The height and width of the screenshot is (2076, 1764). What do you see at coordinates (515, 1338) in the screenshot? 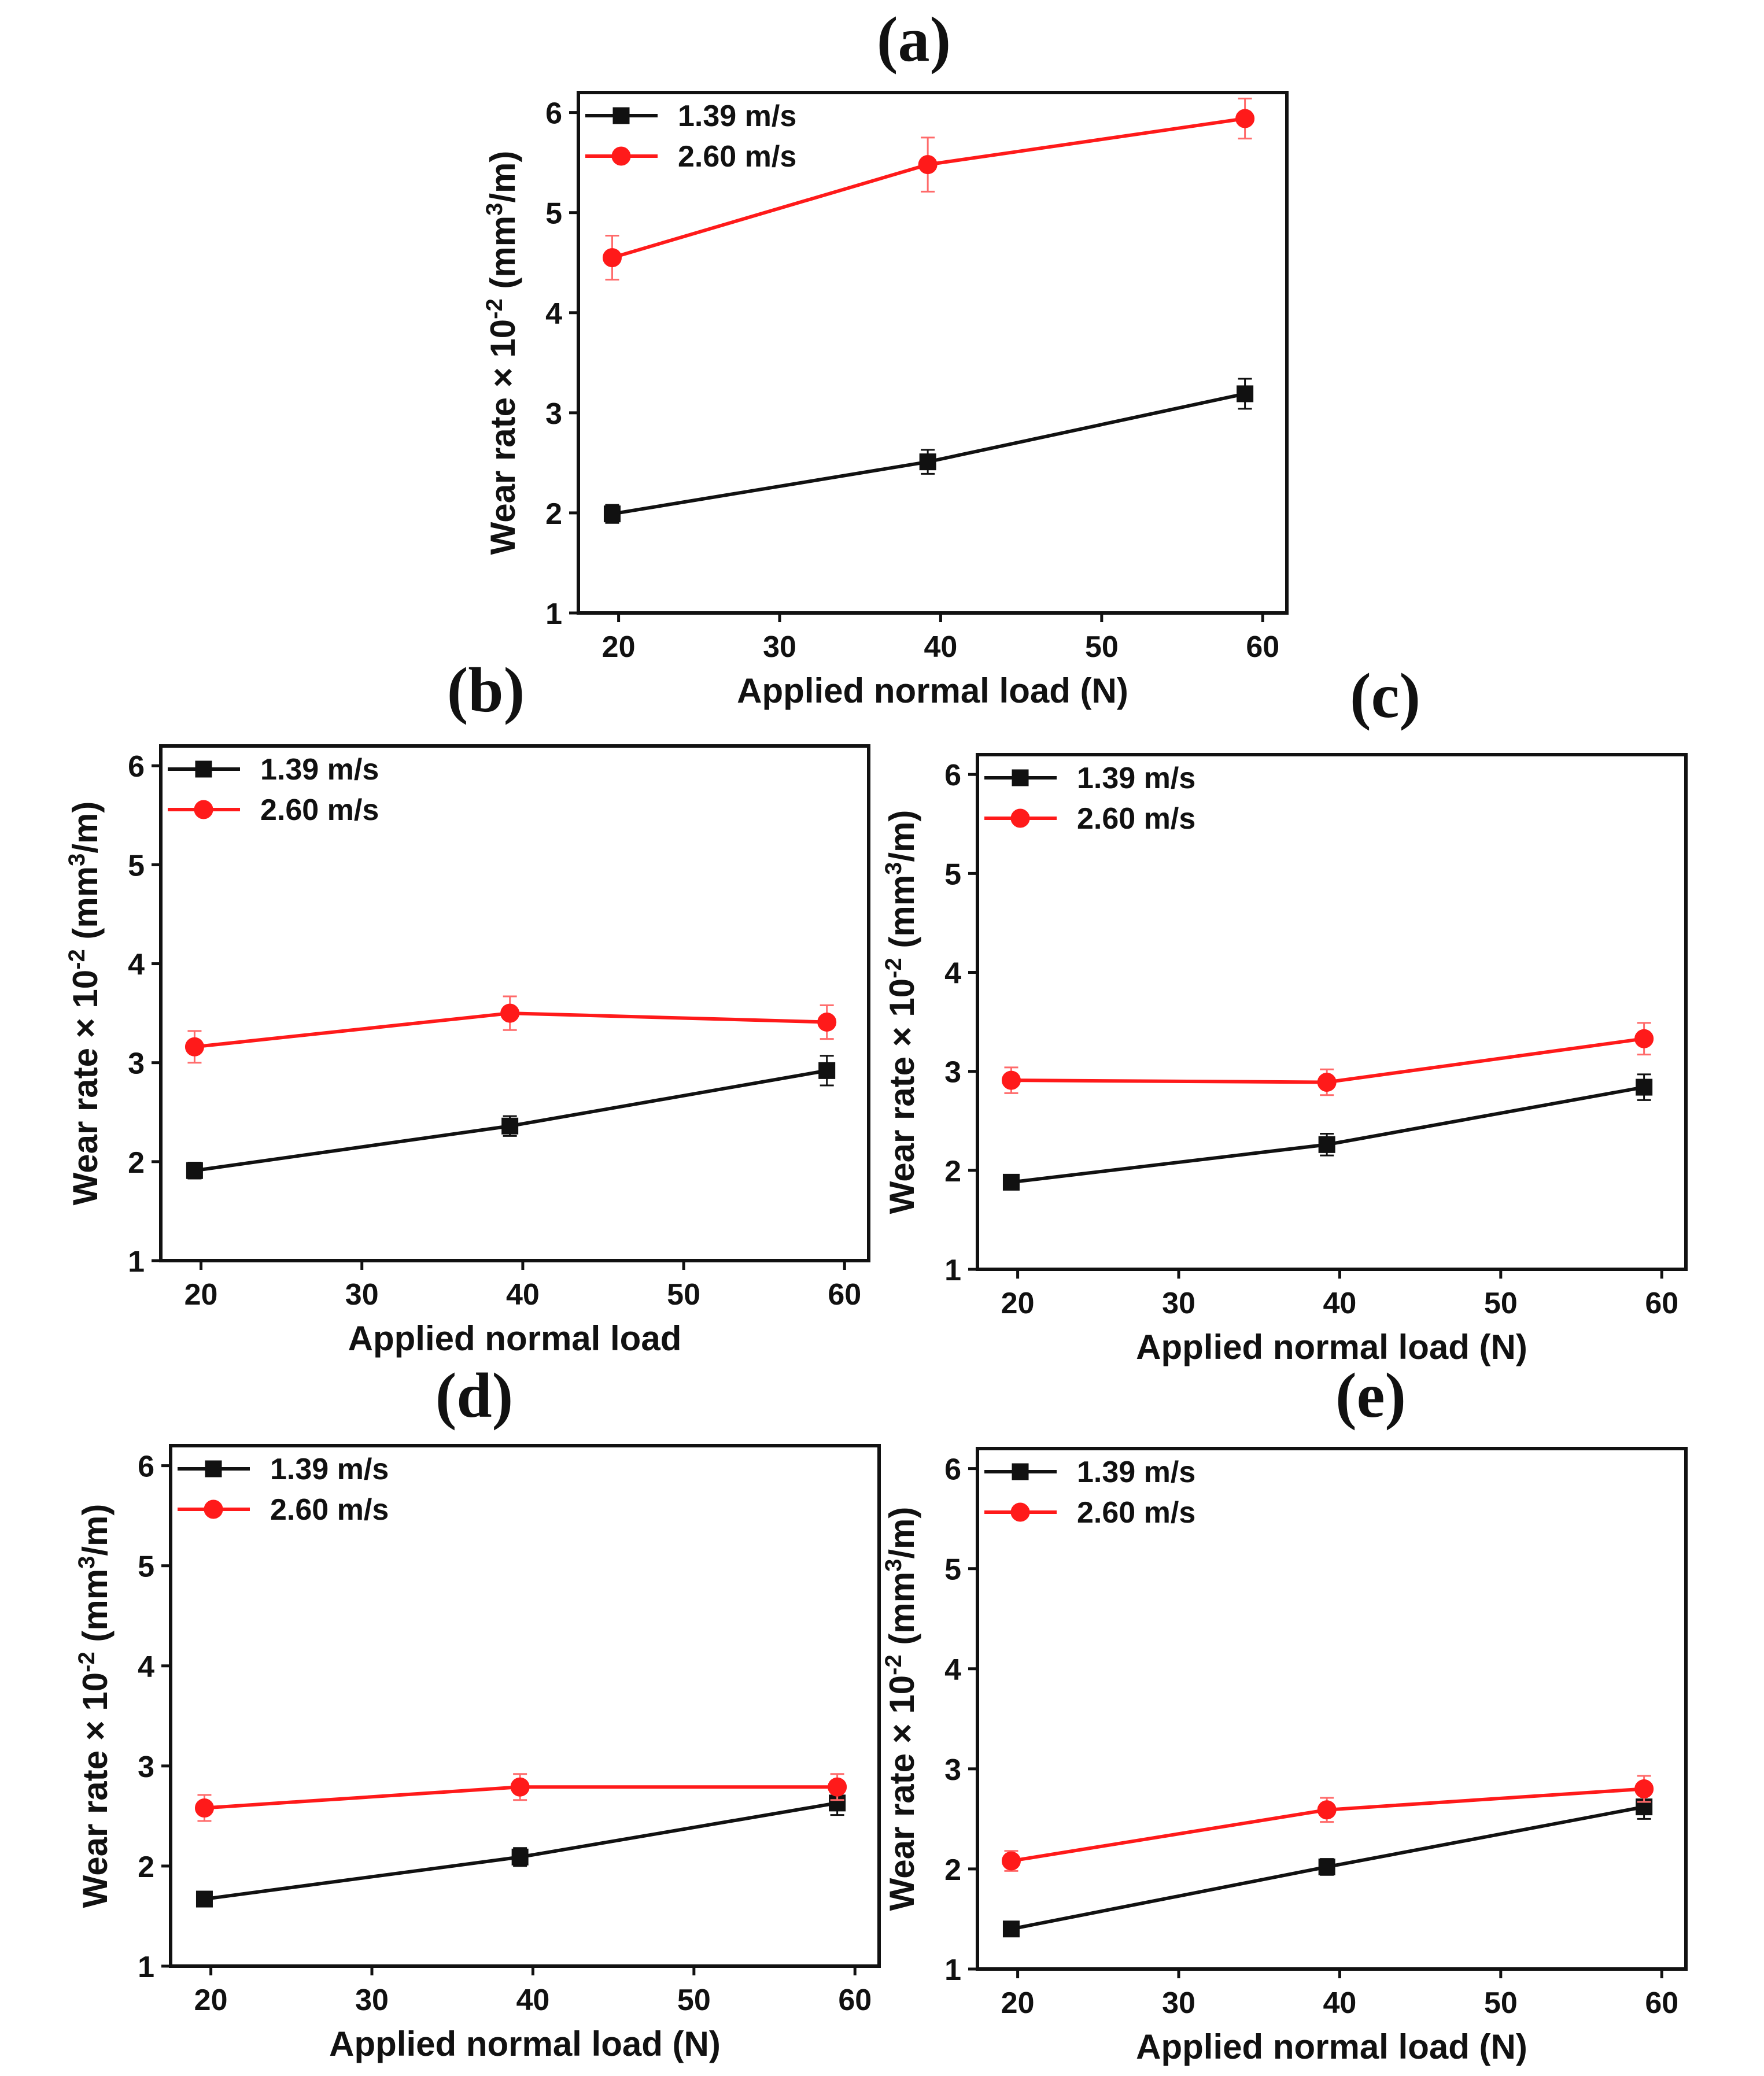
I see `x-axis-label: Applied normal load` at bounding box center [515, 1338].